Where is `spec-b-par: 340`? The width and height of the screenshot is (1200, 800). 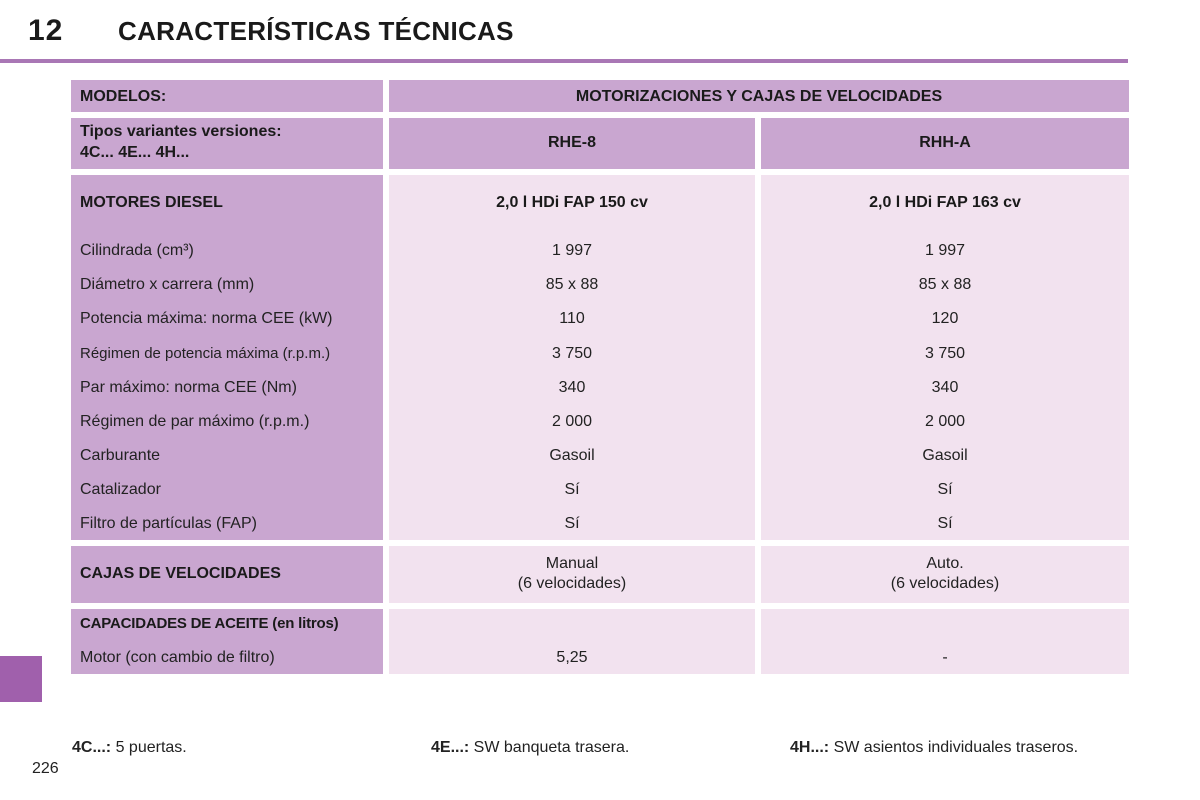 spec-b-par: 340 is located at coordinates (945, 387).